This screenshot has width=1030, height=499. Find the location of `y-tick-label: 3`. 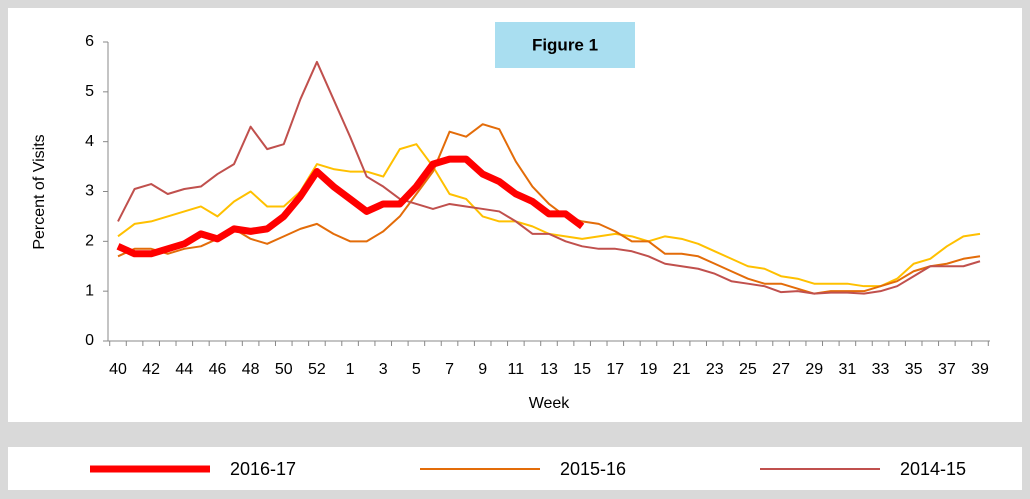

y-tick-label: 3 is located at coordinates (89, 191).